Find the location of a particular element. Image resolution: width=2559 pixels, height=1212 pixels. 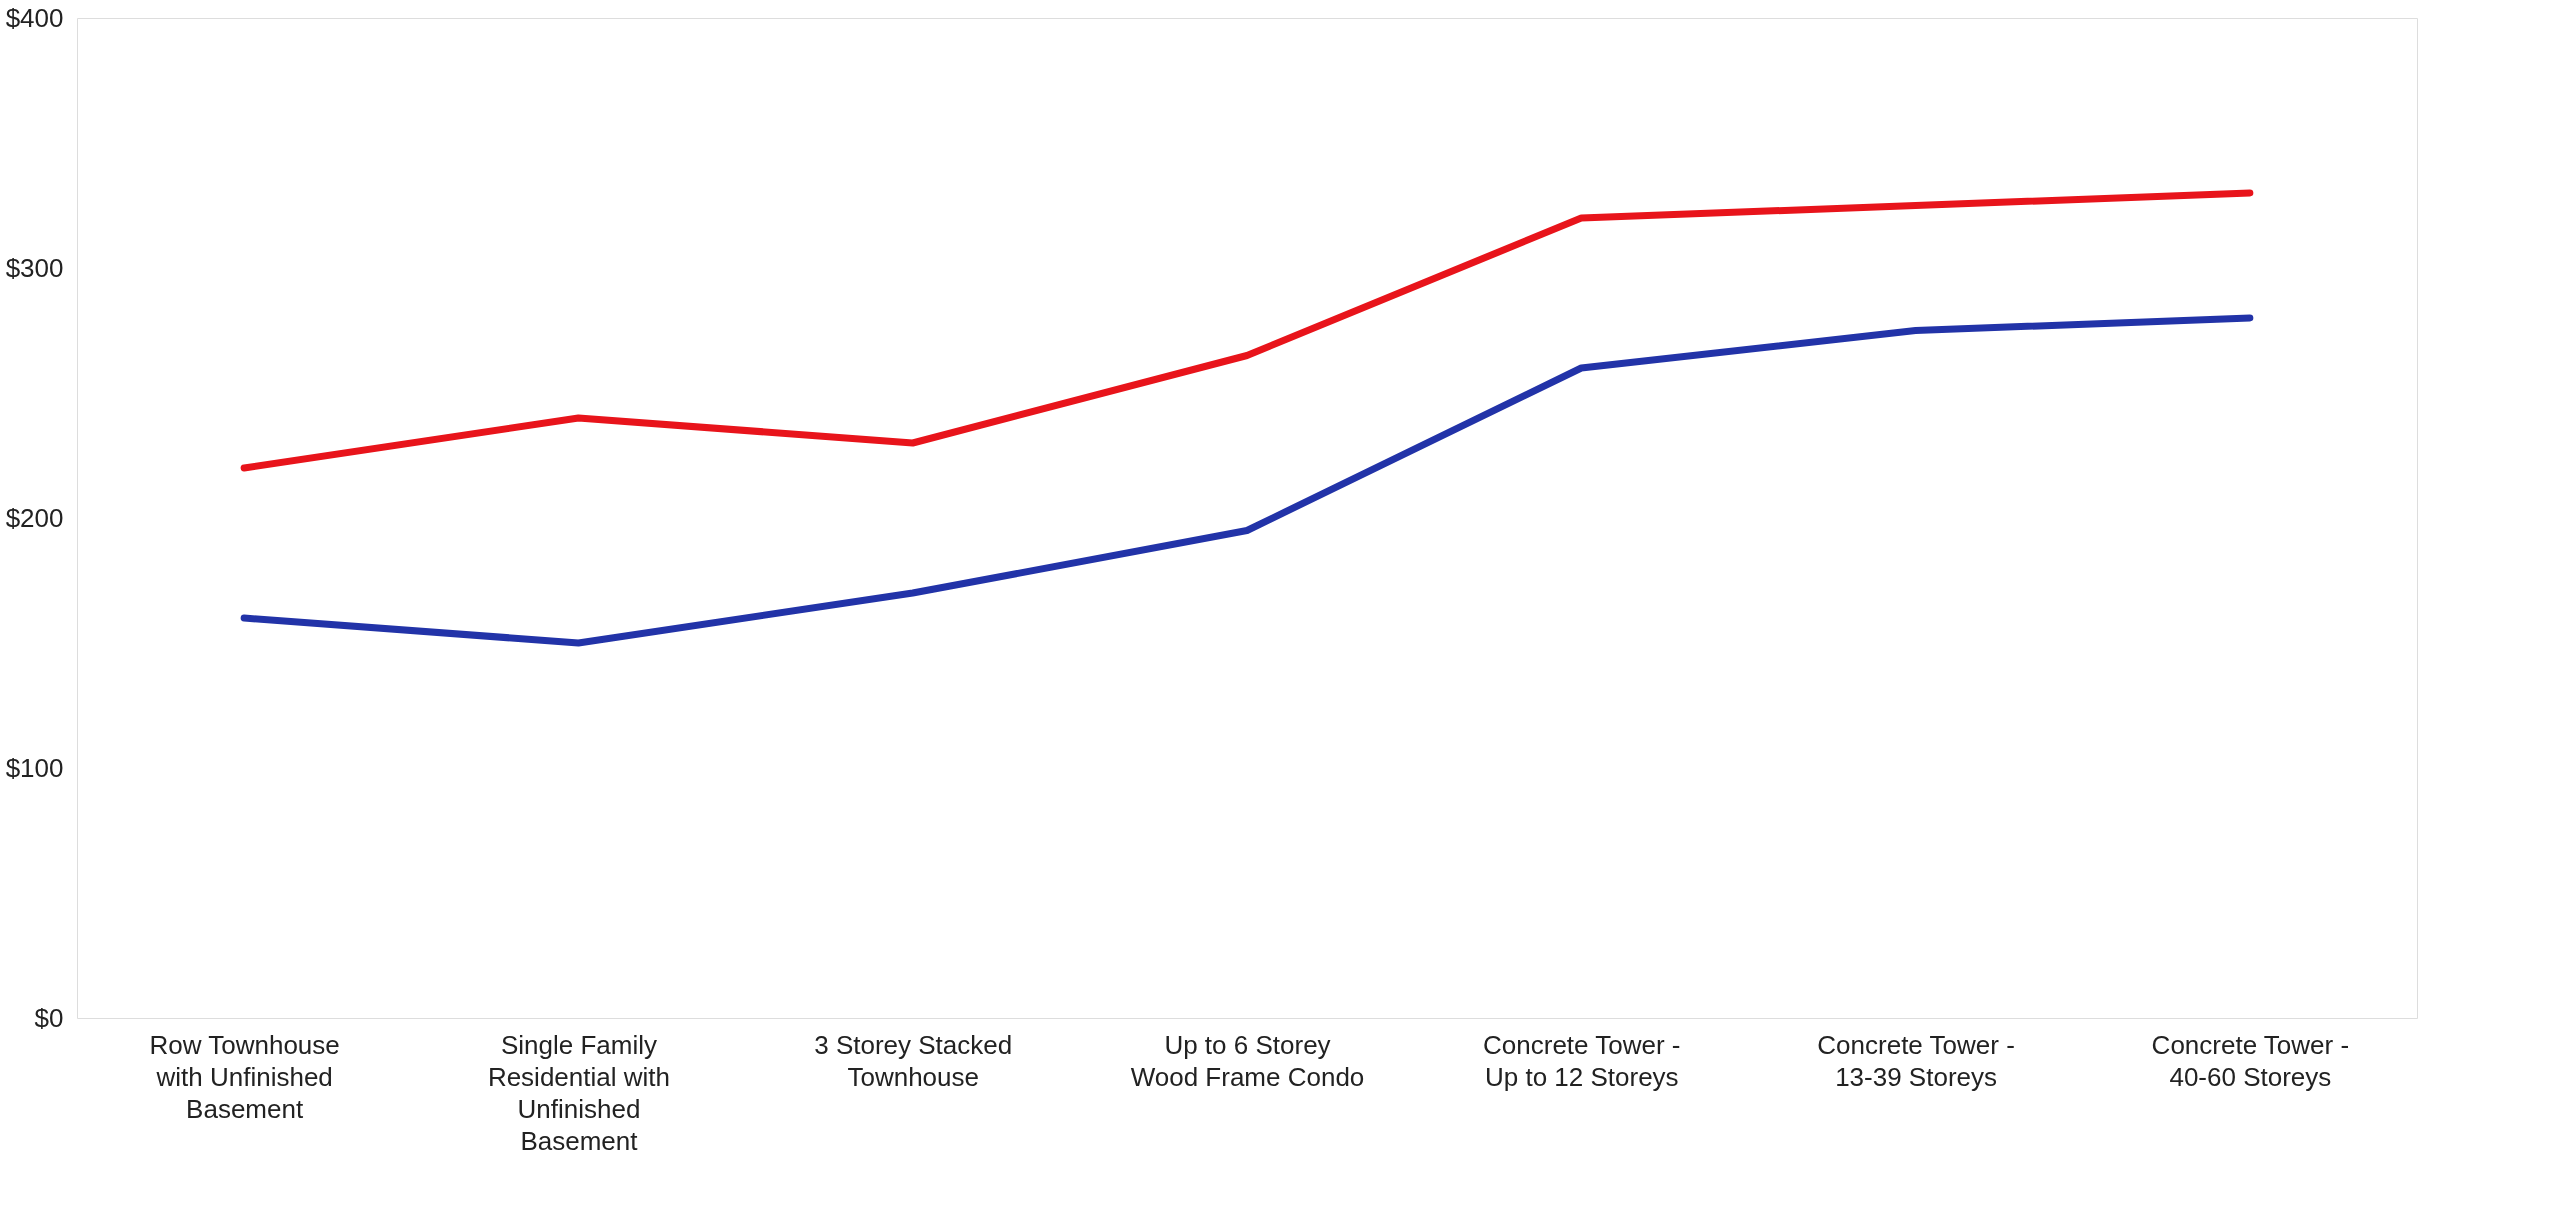

y-tick-label: $400 is located at coordinates (34, 17).